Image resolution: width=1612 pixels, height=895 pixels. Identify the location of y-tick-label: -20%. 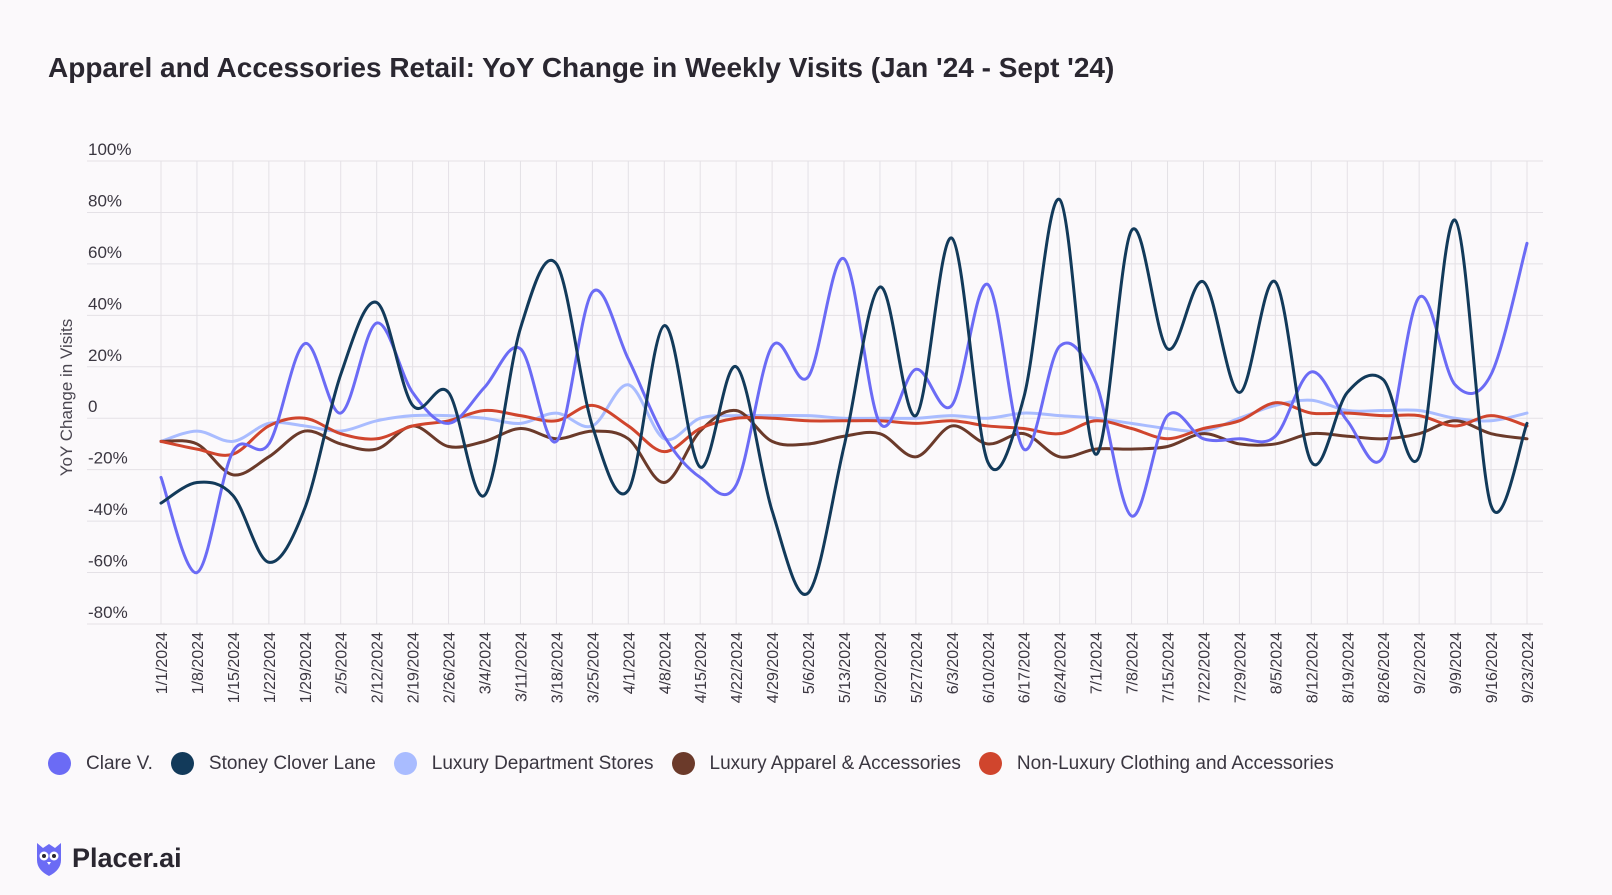
(108, 458).